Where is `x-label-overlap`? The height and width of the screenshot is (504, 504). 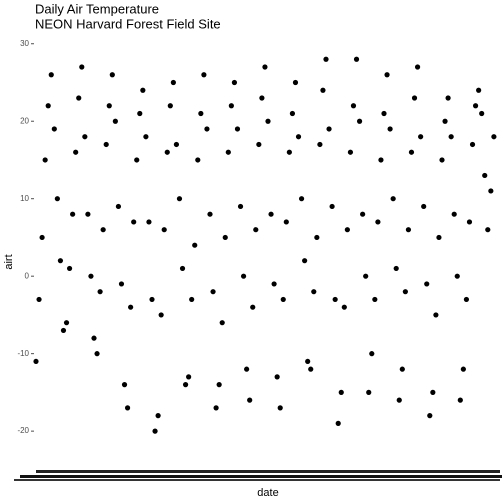 x-label-overlap is located at coordinates (261, 476).